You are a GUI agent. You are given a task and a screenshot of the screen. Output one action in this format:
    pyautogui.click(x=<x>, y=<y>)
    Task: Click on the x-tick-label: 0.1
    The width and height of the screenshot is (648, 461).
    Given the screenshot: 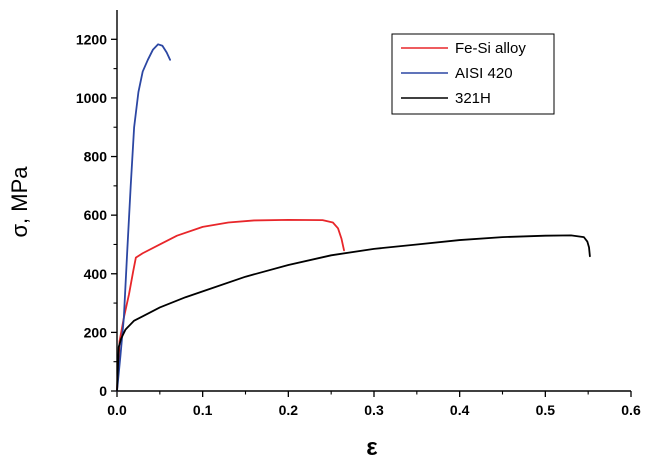 What is the action you would take?
    pyautogui.click(x=203, y=410)
    